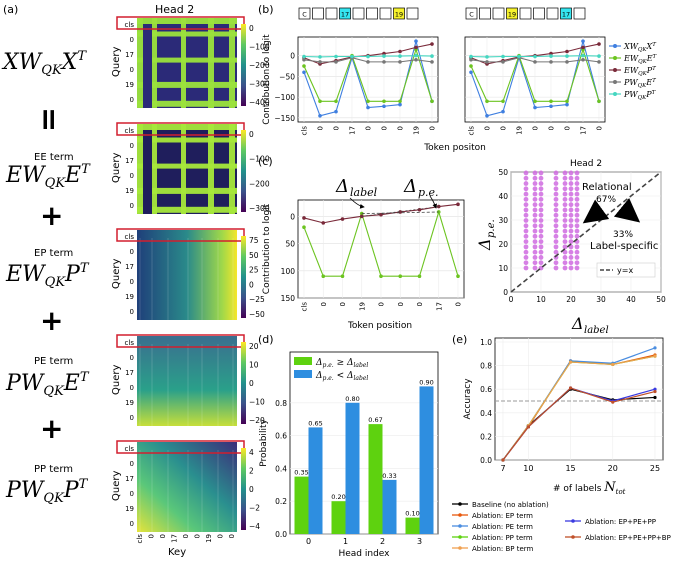  What do you see at coordinates (628, 538) in the screenshot?
I see `legend-label: Ablation: EP+PE+PP+BP` at bounding box center [628, 538].